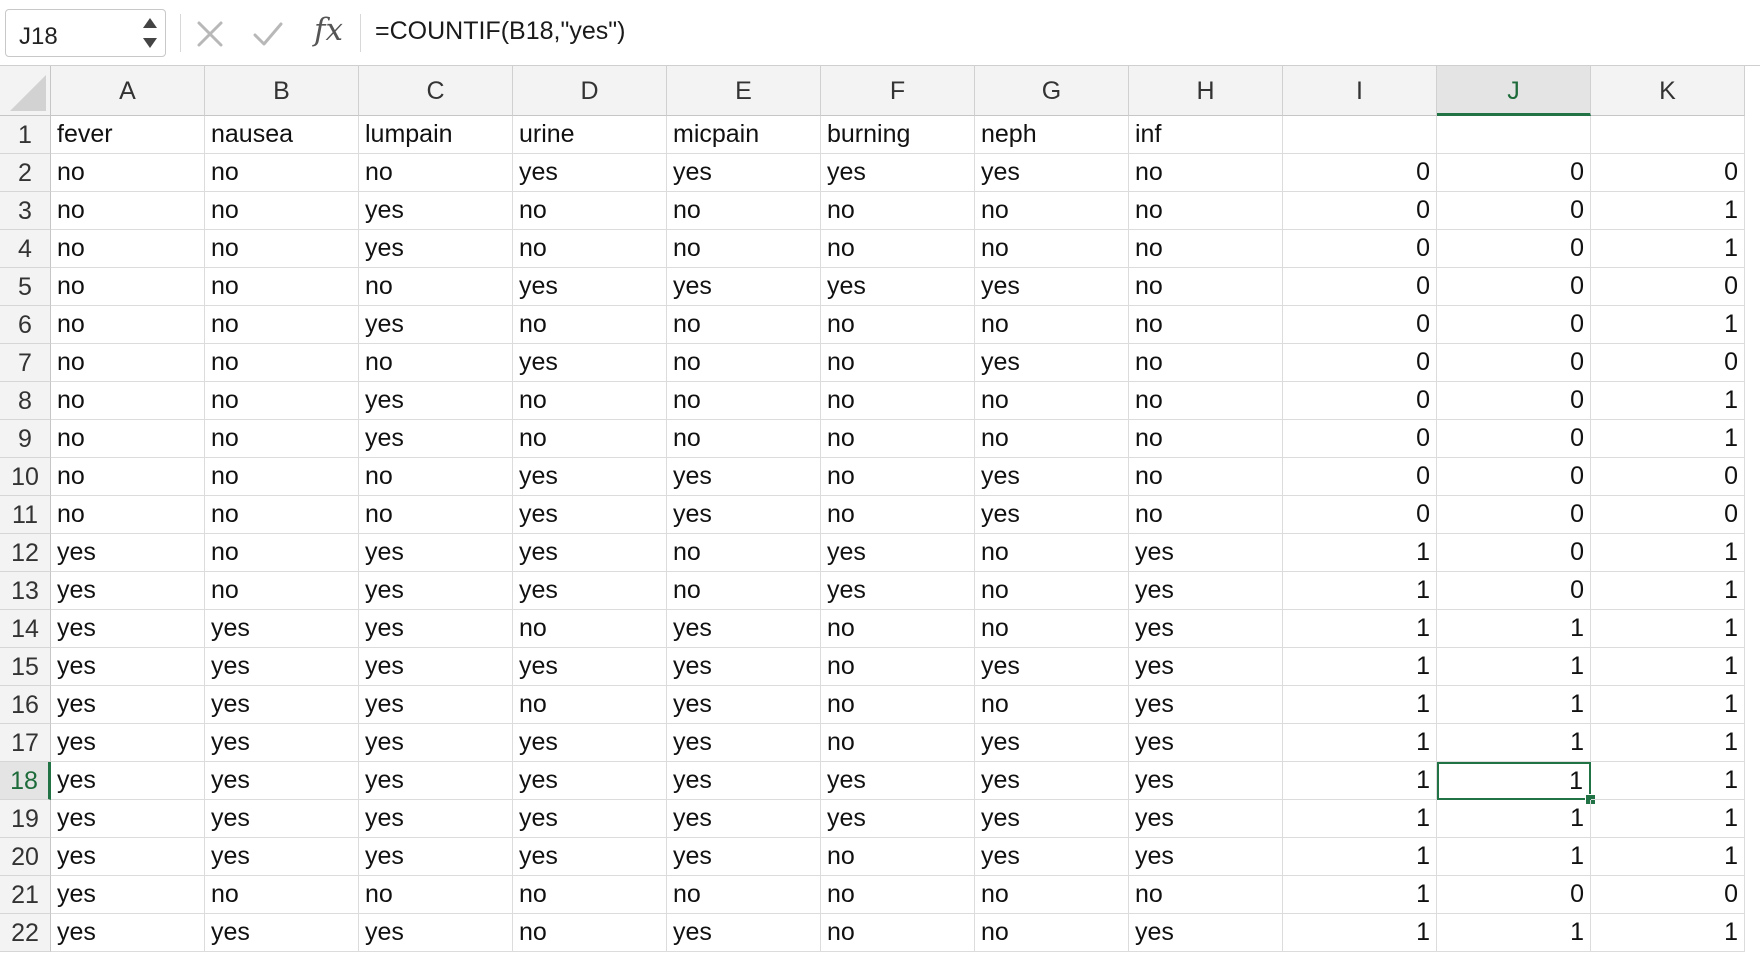 This screenshot has width=1760, height=960. Describe the element at coordinates (128, 515) in the screenshot. I see `cell-a11: no` at that location.